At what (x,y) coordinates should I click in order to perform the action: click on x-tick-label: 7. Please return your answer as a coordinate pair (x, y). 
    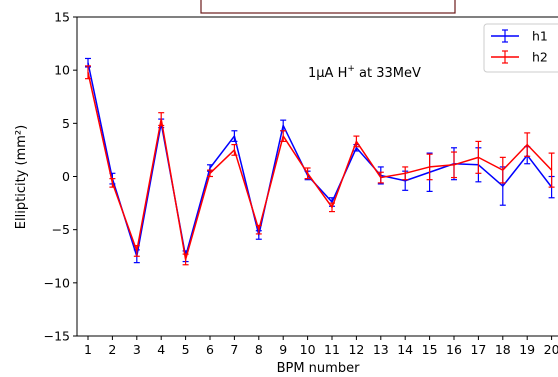
    Looking at the image, I should click on (234, 349).